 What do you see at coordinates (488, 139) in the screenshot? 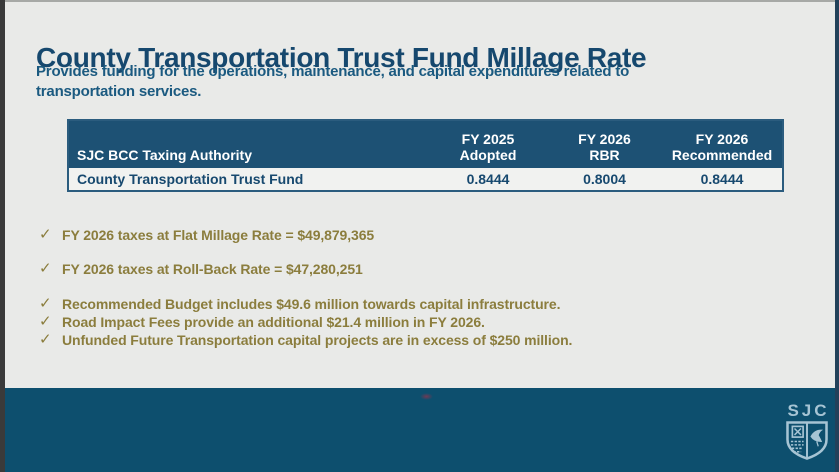
I see `header-fy2025-line1: FY 2025` at bounding box center [488, 139].